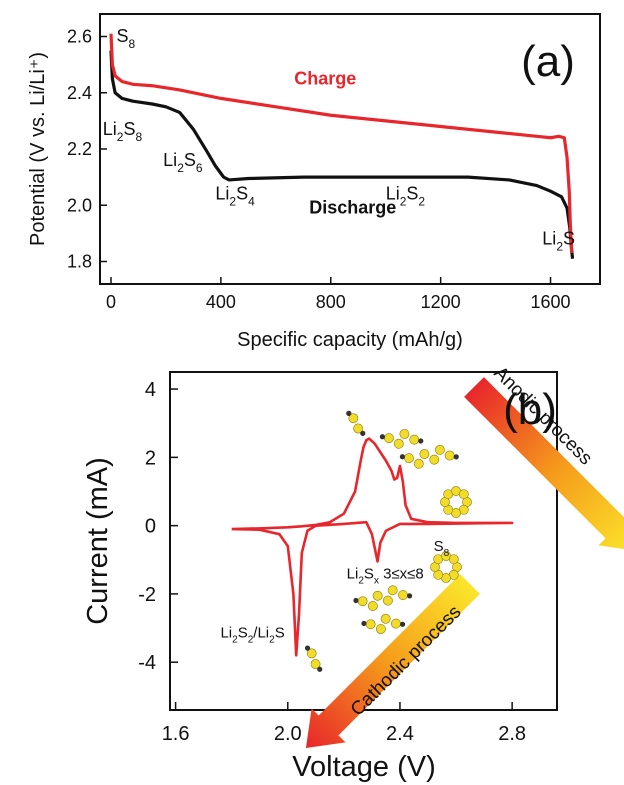 Image resolution: width=624 pixels, height=785 pixels. What do you see at coordinates (183, 162) in the screenshot?
I see `li2s6-label: Li2S6` at bounding box center [183, 162].